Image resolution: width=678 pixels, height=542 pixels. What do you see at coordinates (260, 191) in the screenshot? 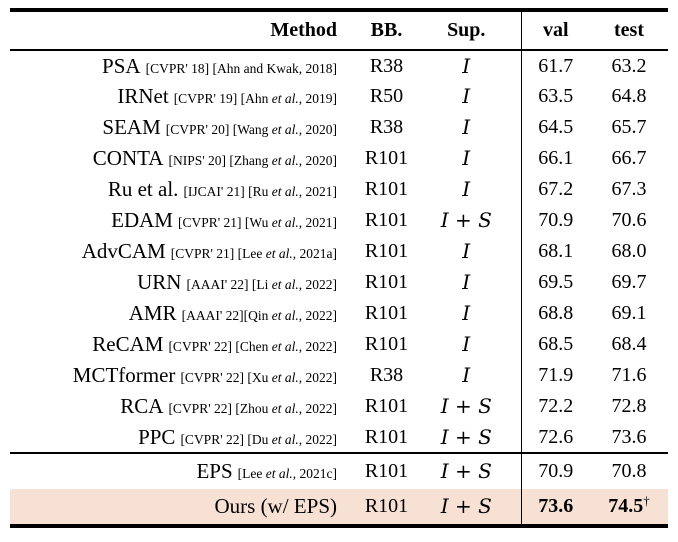
I see `method-citation: [IJCAI' 21] [Ru et al., 2021]` at bounding box center [260, 191].